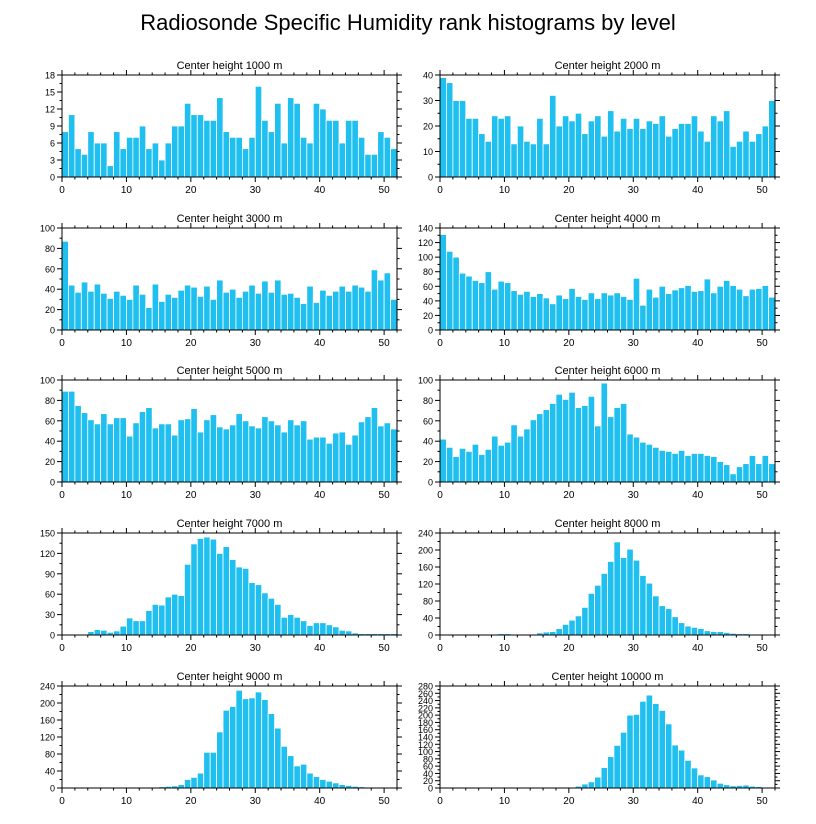 This screenshot has height=824, width=816. What do you see at coordinates (50, 110) in the screenshot?
I see `y-tick-label: 12` at bounding box center [50, 110].